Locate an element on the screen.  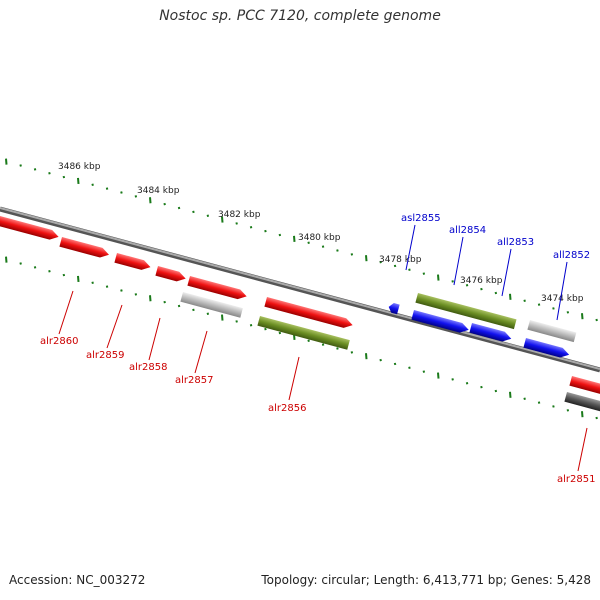
scale-label: 3482 kbp is located at coordinates (239, 215).